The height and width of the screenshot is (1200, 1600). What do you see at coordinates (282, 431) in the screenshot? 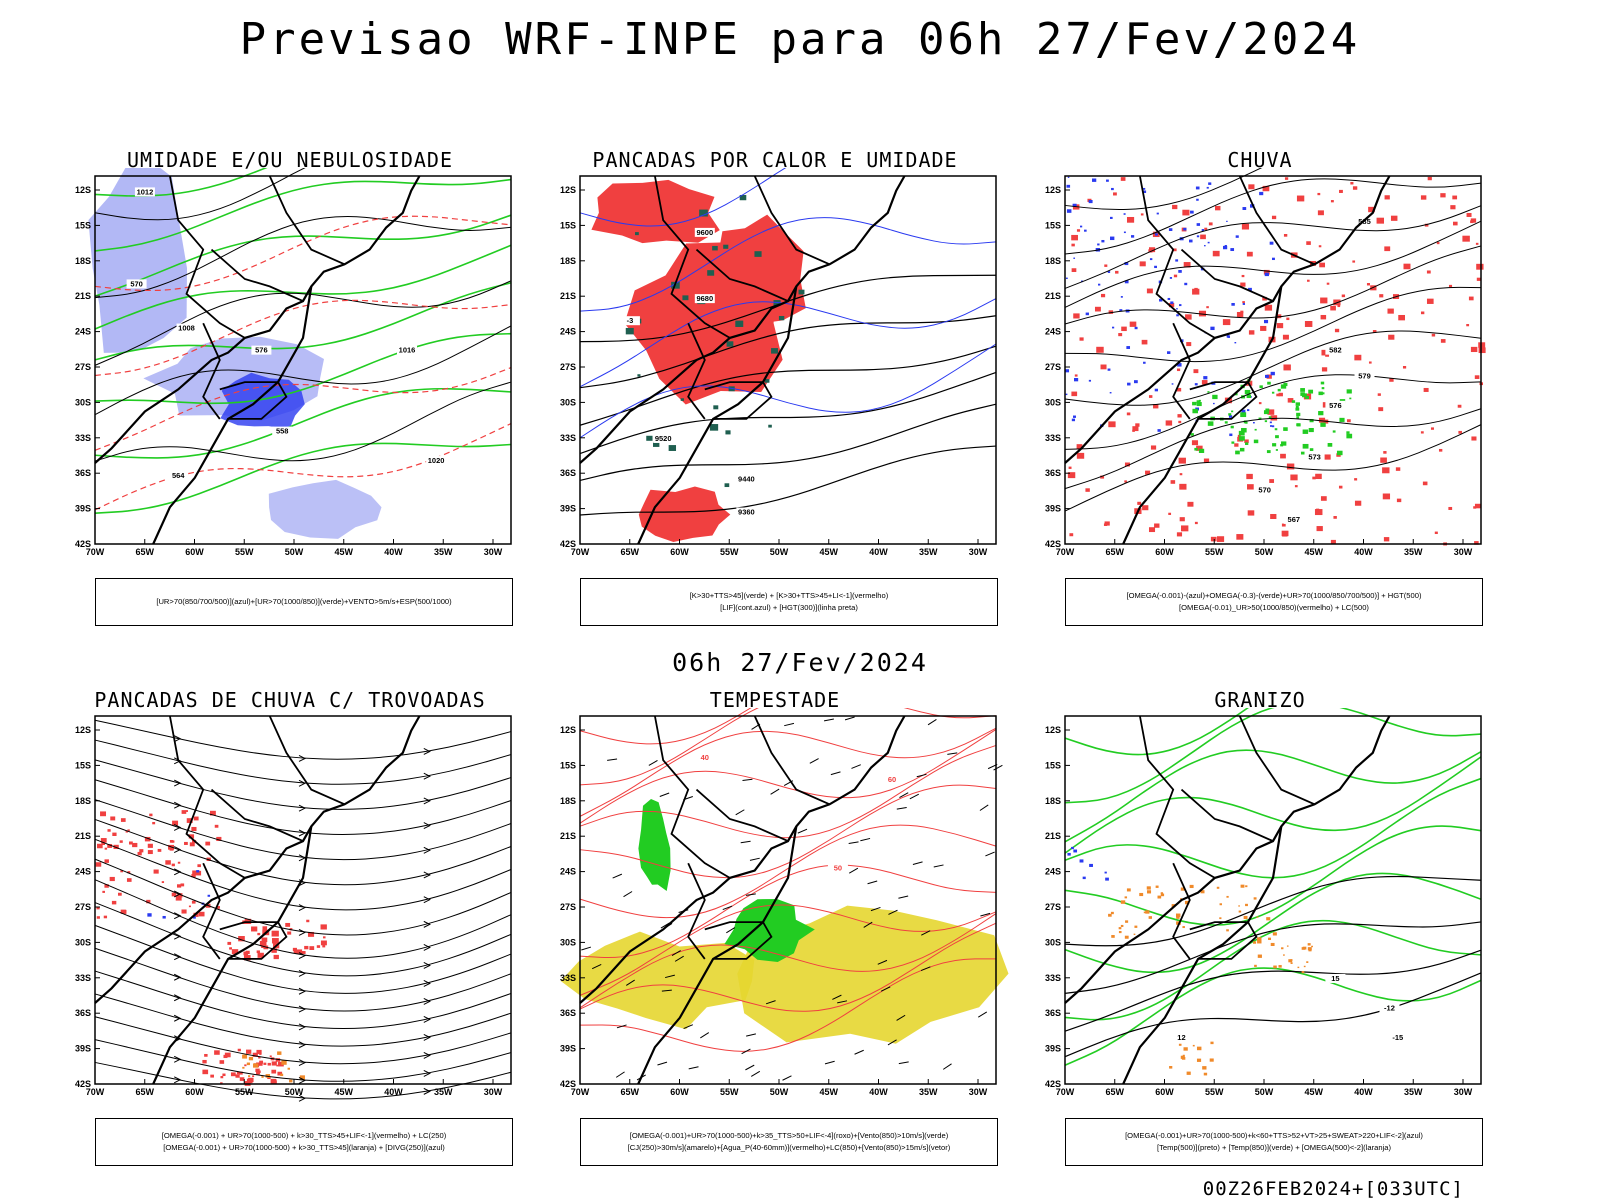
I see `contour-label-bg` at bounding box center [282, 431].